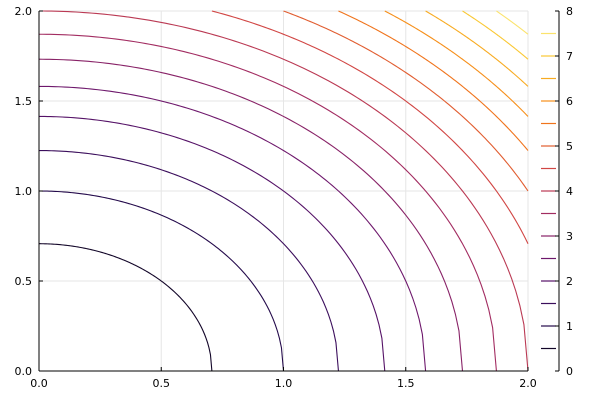  Describe the element at coordinates (24, 101) in the screenshot. I see `y-tick-label: 1.5` at that location.